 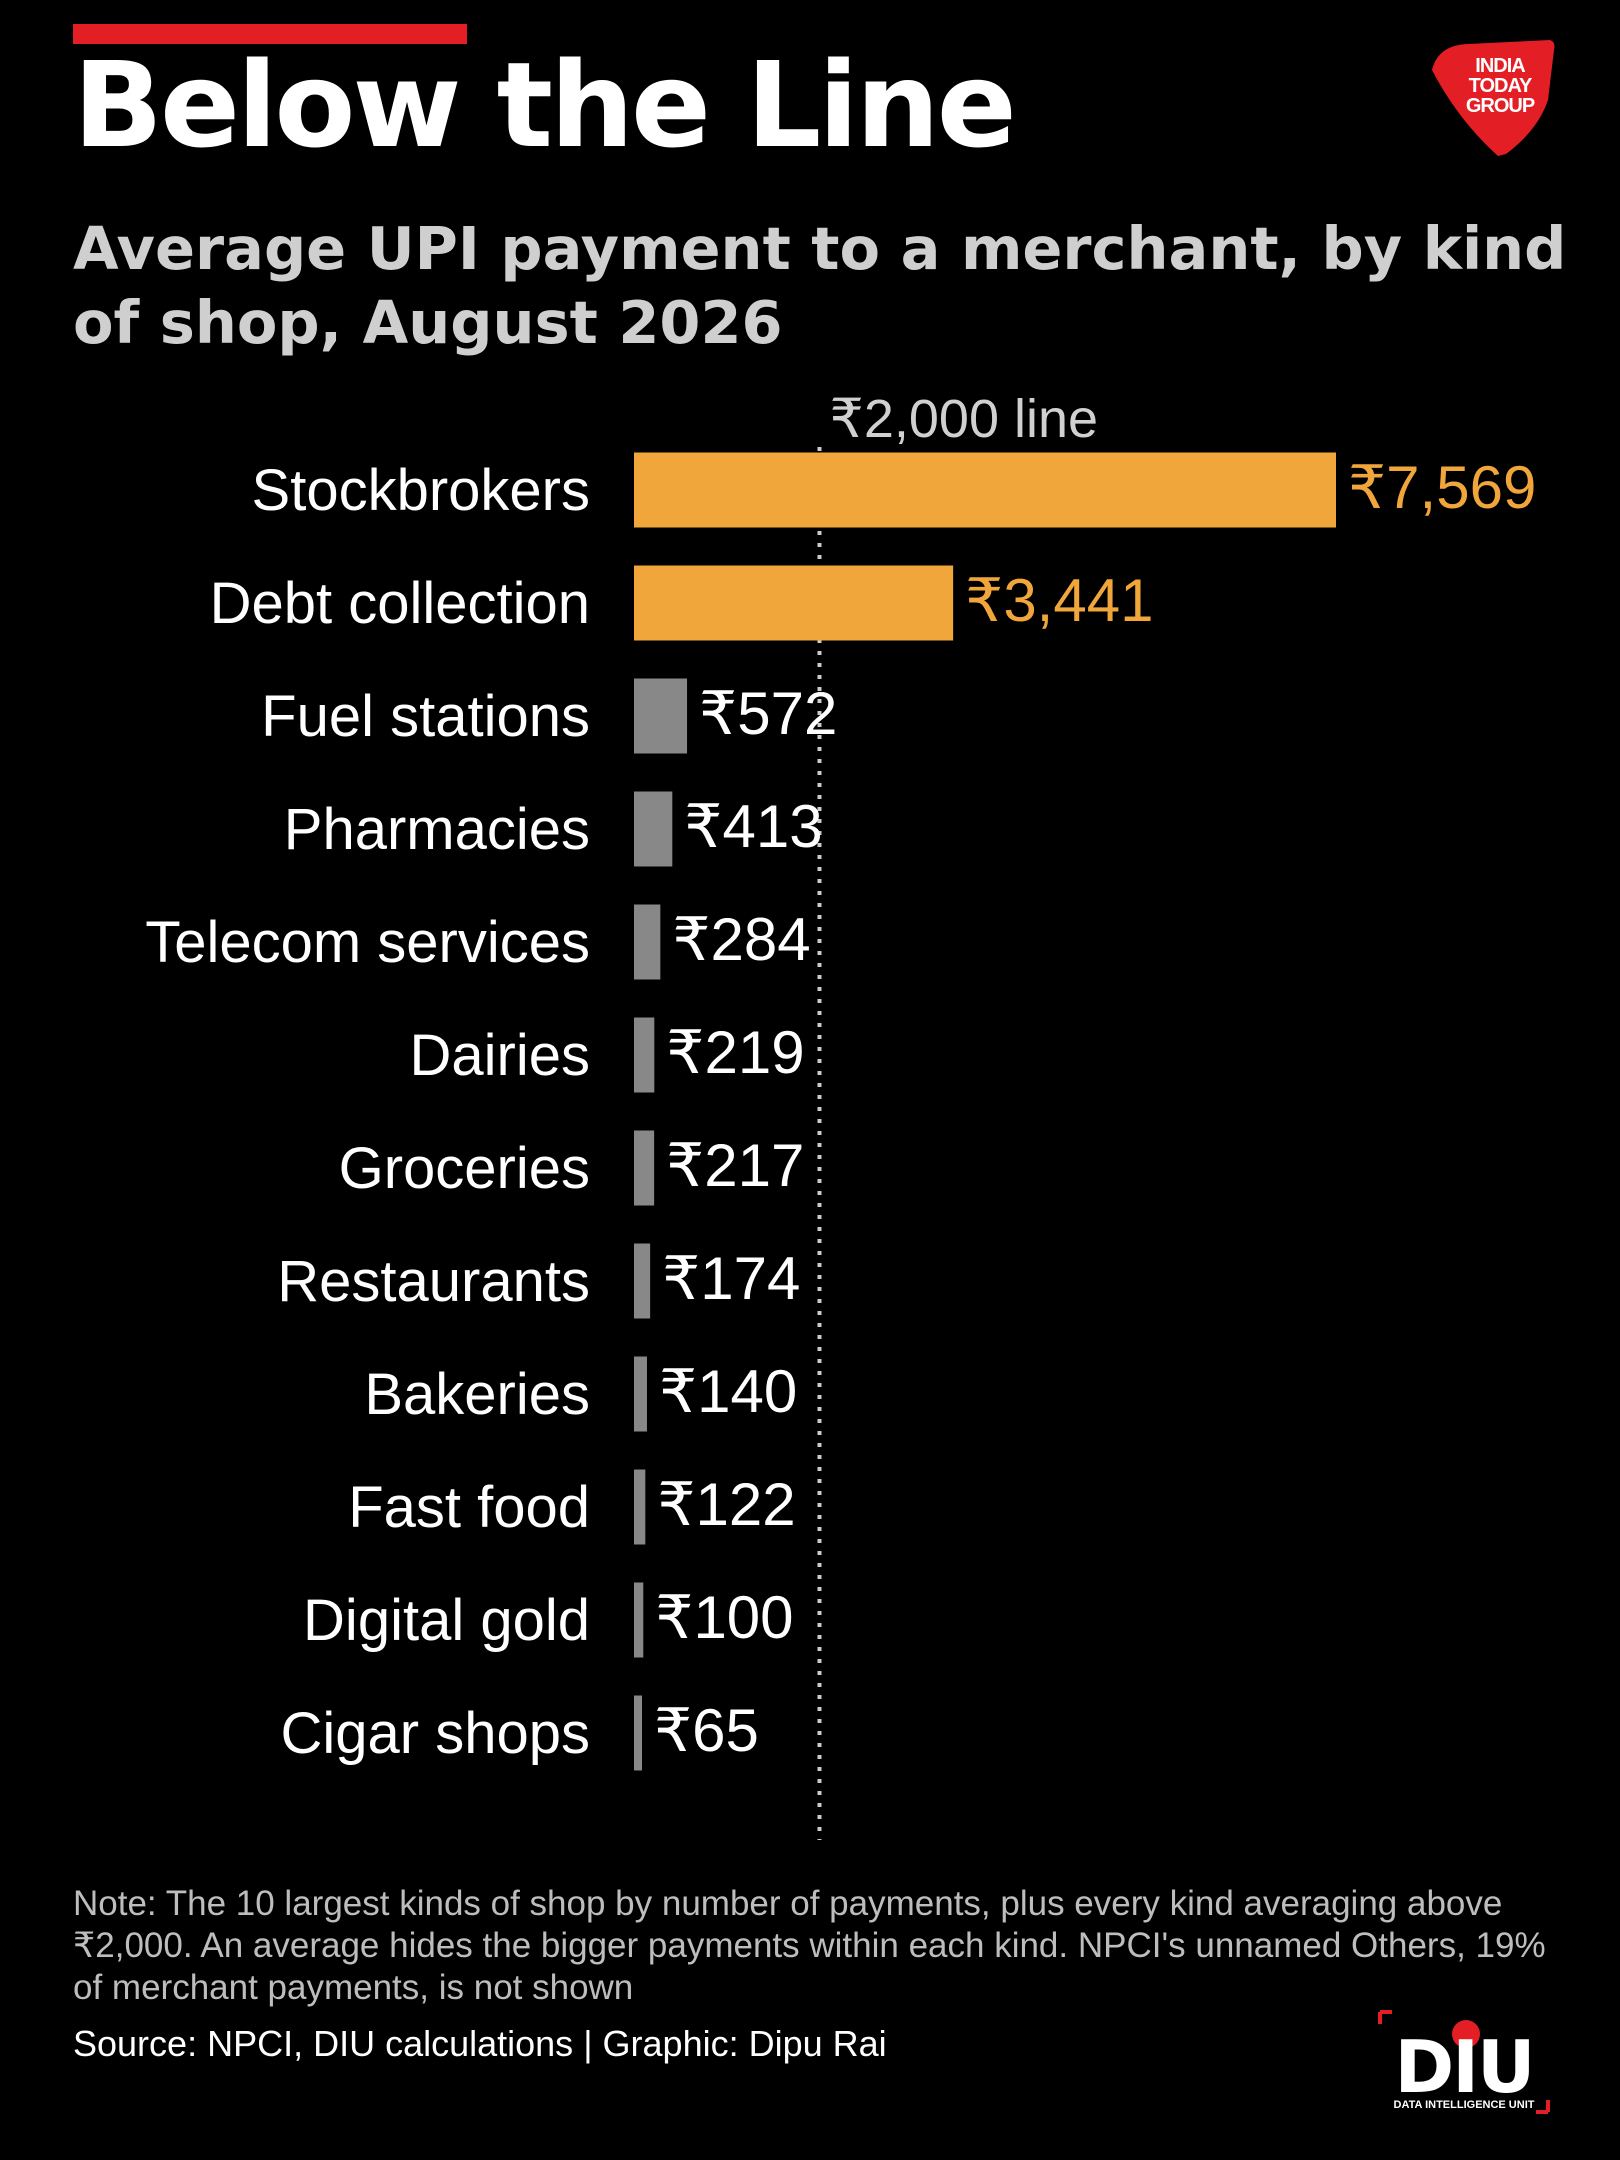 What do you see at coordinates (545, 105) in the screenshot?
I see `page-title: Below the Line` at bounding box center [545, 105].